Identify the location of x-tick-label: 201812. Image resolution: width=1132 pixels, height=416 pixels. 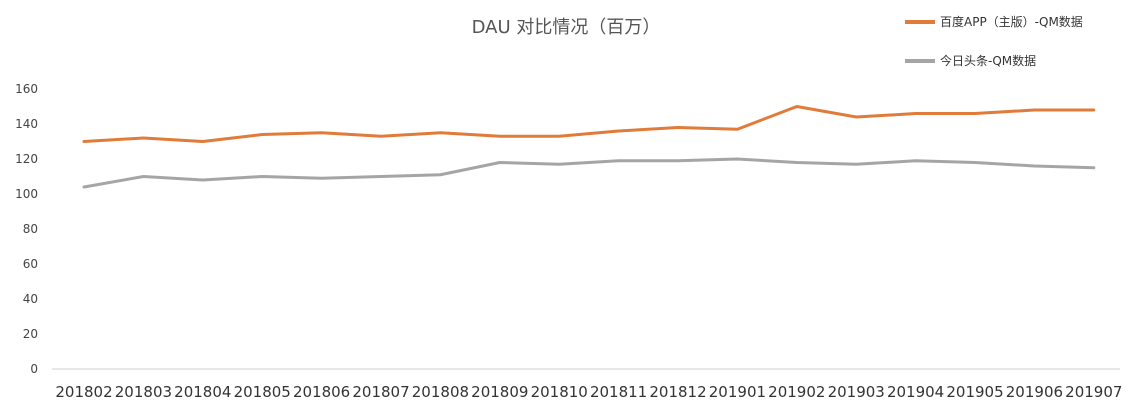
(677, 392).